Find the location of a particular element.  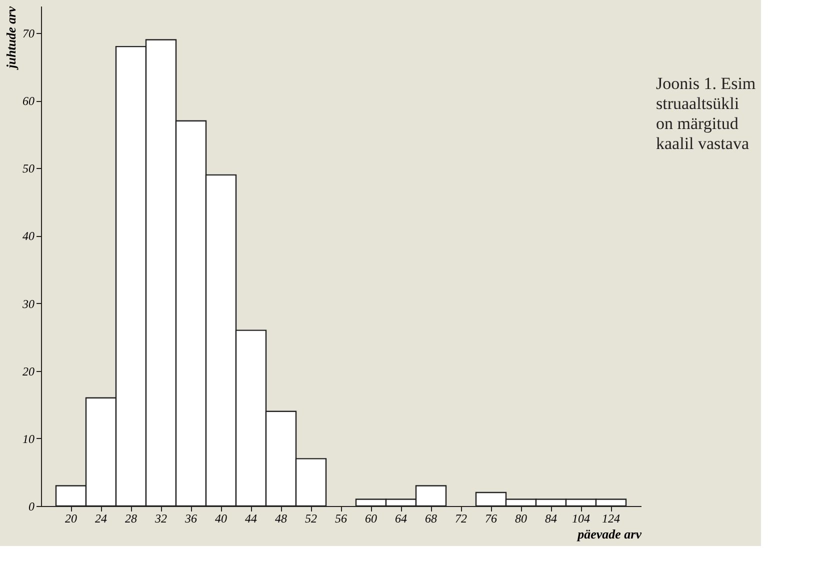

y-tick-label: 10 is located at coordinates (28, 439).